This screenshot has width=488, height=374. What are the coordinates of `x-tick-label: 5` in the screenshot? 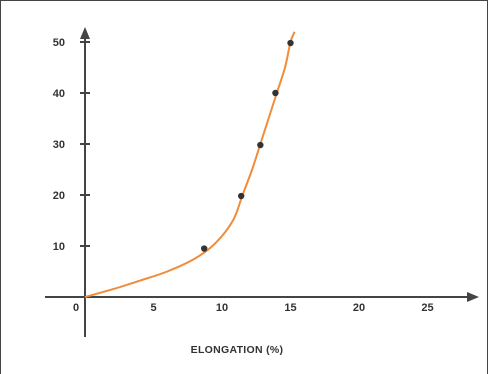 It's located at (153, 308).